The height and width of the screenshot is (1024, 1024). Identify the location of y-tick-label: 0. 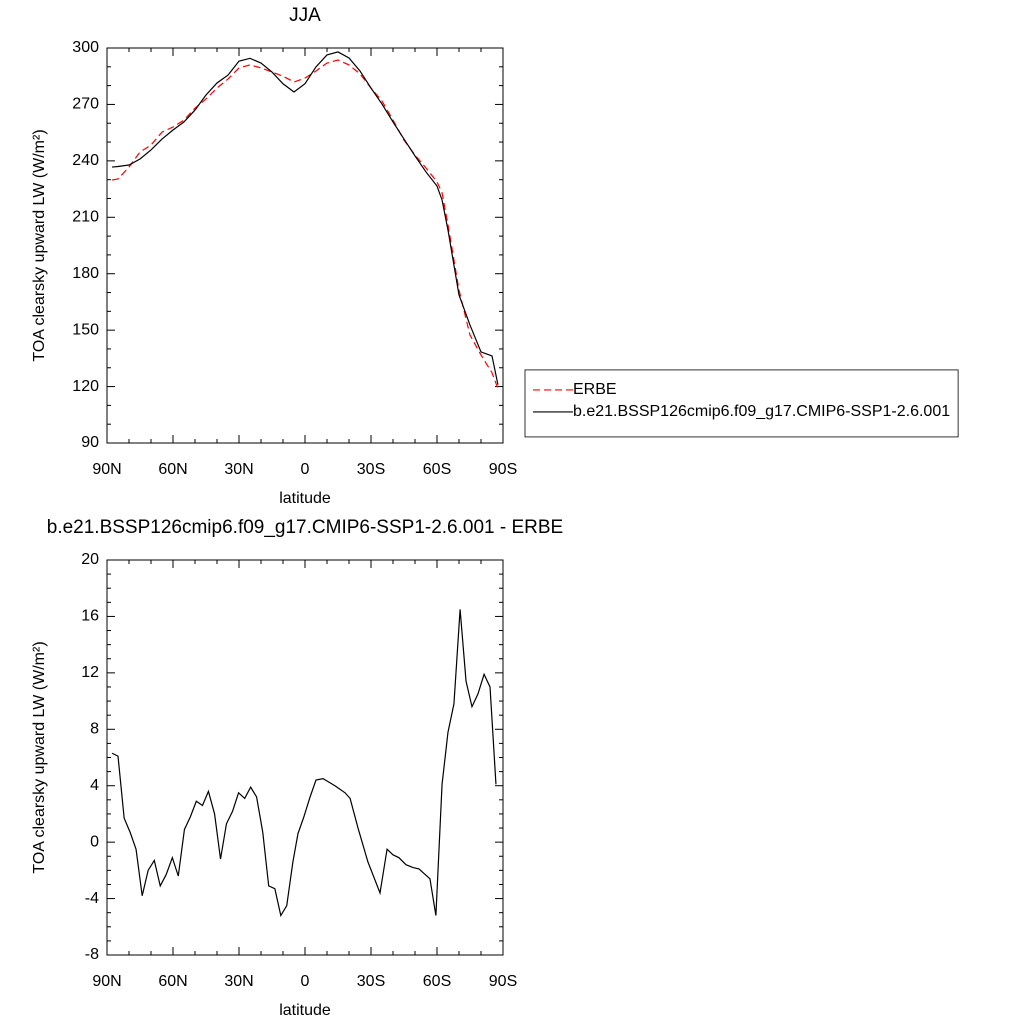
(94, 841).